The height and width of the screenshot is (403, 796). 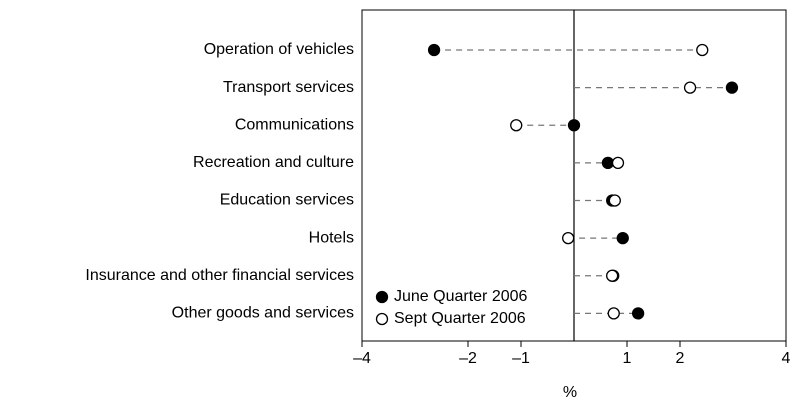 I want to click on y-tick-label: Communications, so click(x=294, y=124).